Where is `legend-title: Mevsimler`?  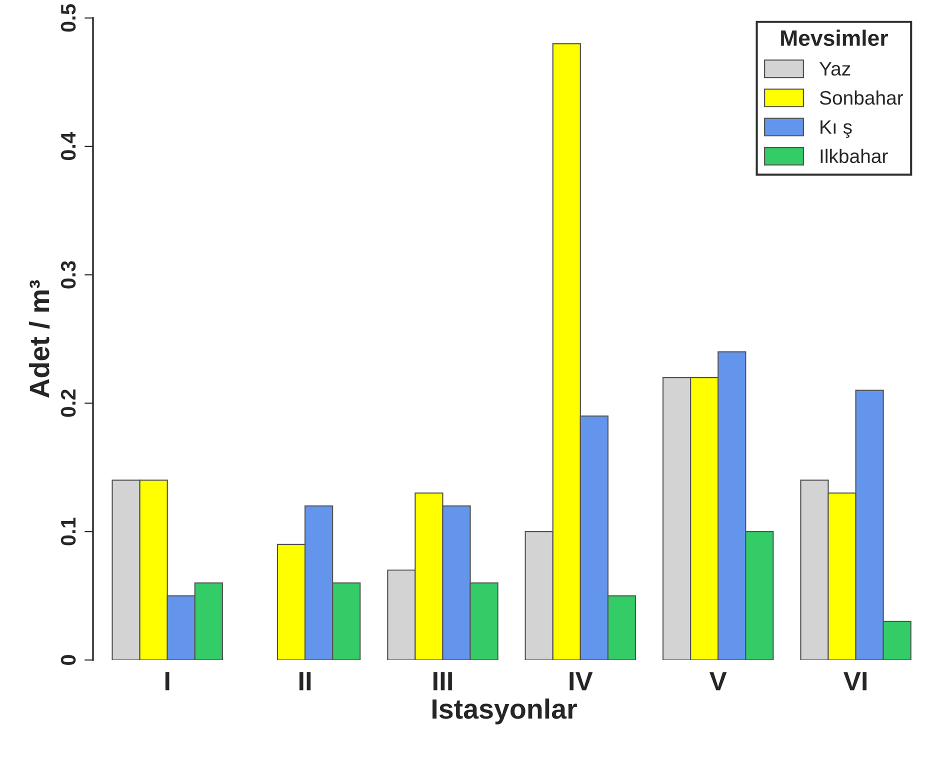
legend-title: Mevsimler is located at coordinates (834, 38).